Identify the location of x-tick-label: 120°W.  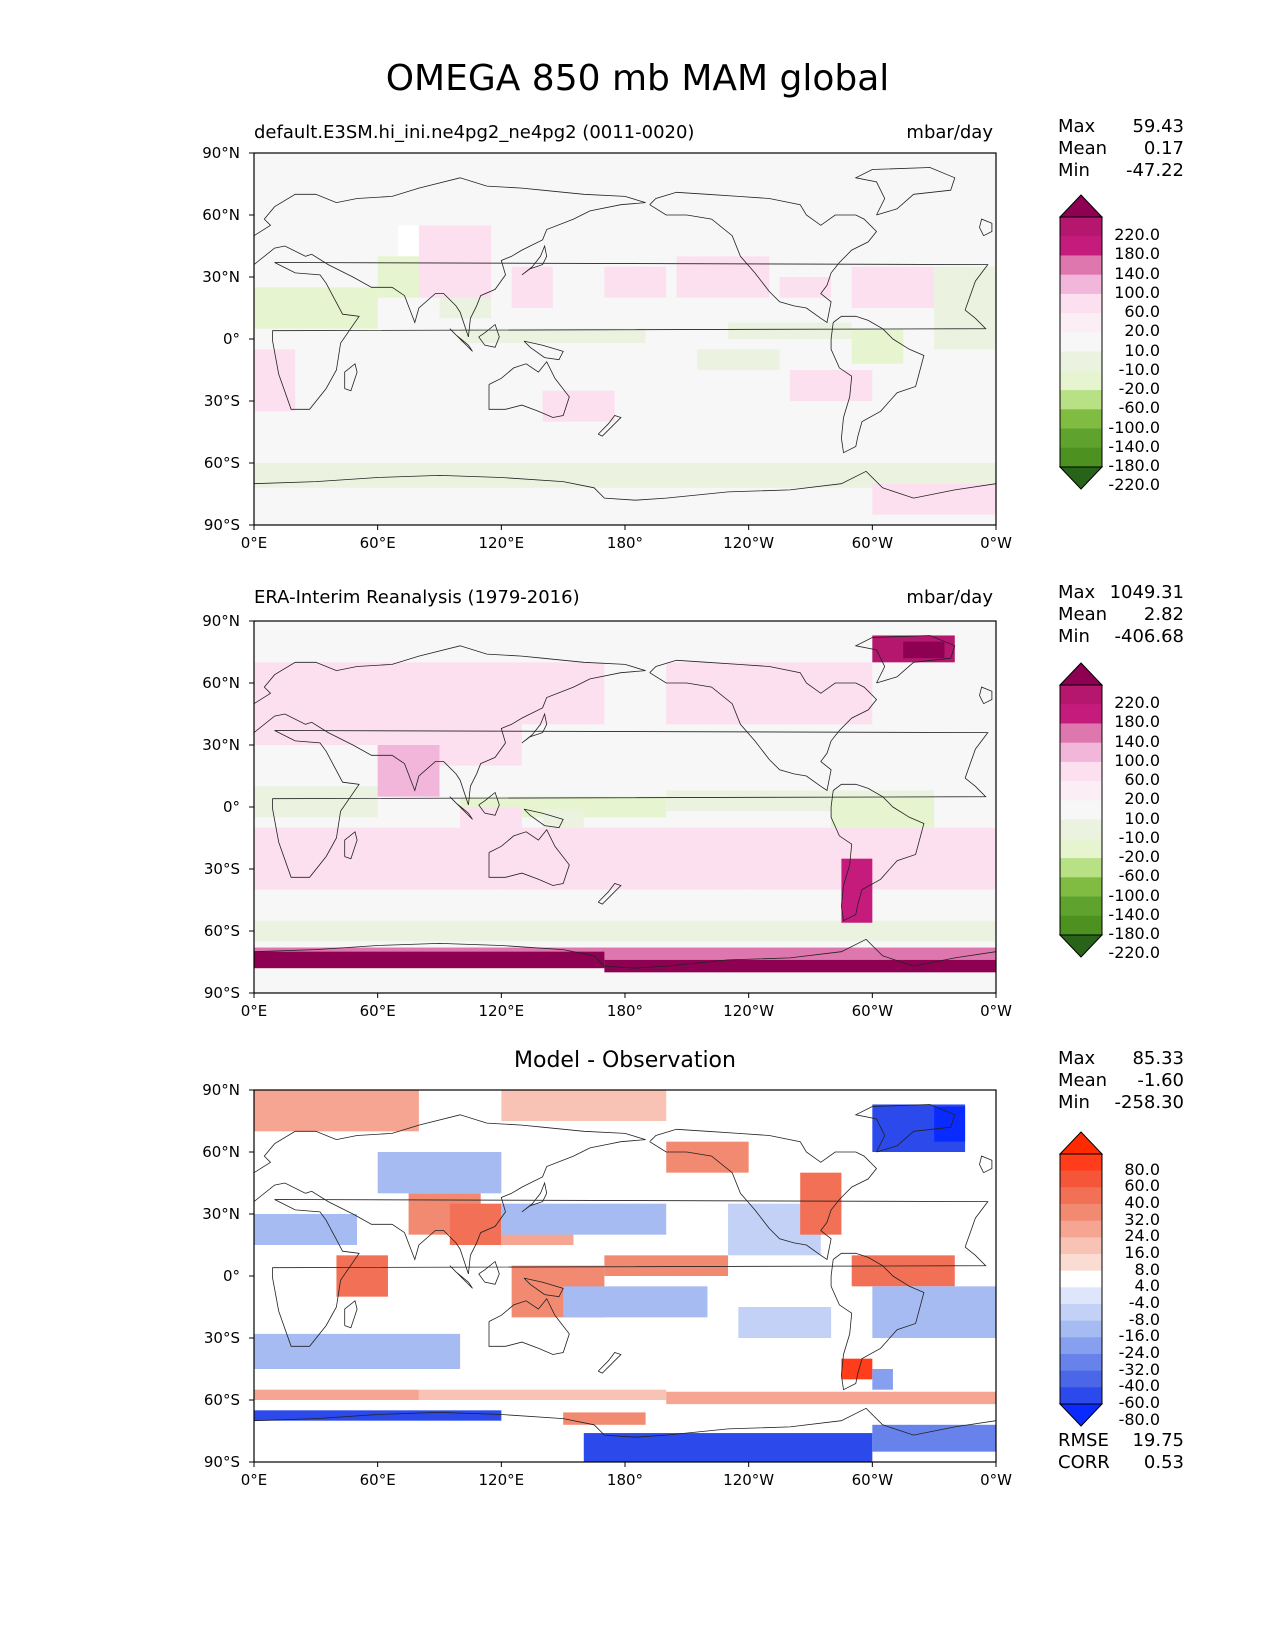
(749, 543).